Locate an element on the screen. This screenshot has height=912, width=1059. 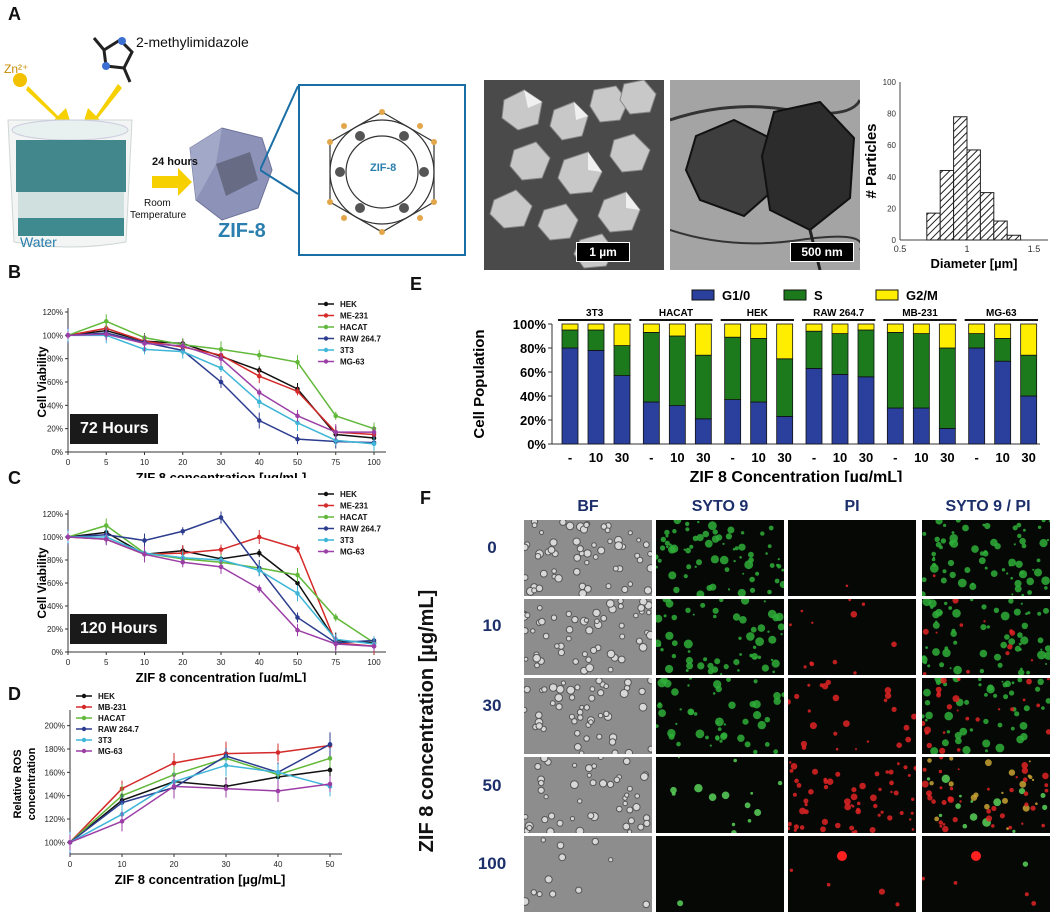
y-axis-title-1: Relative ROS is located at coordinates (18, 783).